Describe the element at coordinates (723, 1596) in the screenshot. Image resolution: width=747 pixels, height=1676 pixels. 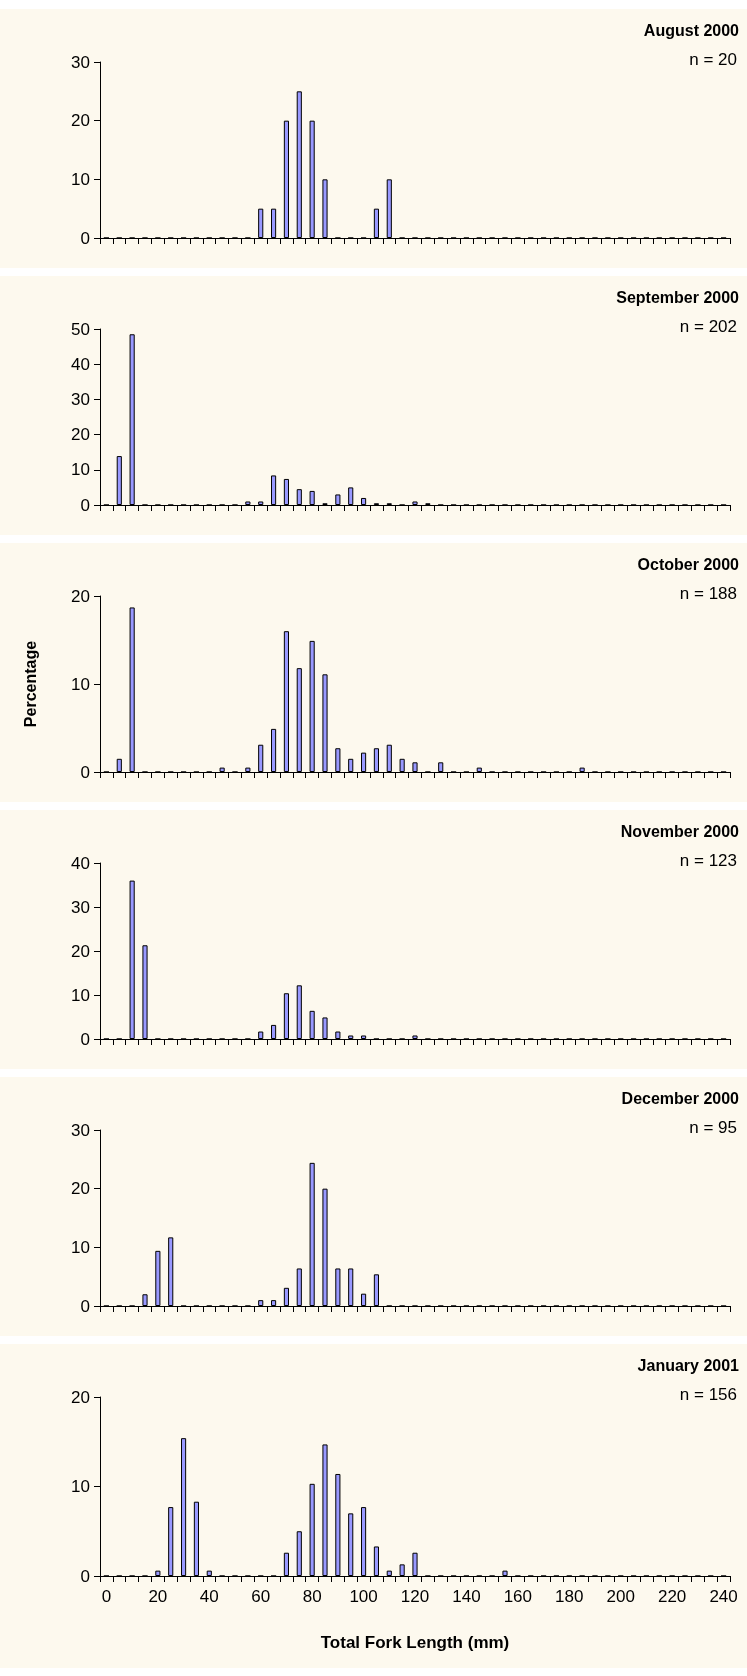
I see `x-tick-label: 240` at that location.